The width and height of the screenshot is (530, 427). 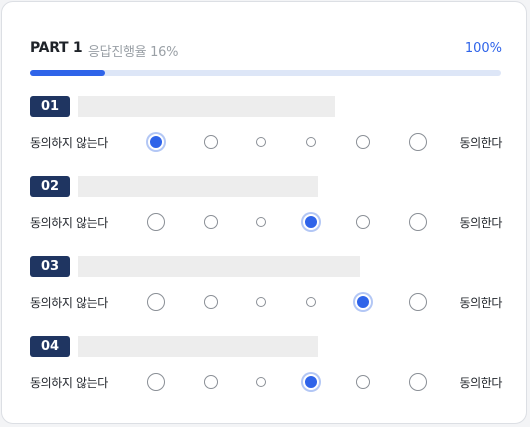 What do you see at coordinates (56, 48) in the screenshot?
I see `part-label: PART 1` at bounding box center [56, 48].